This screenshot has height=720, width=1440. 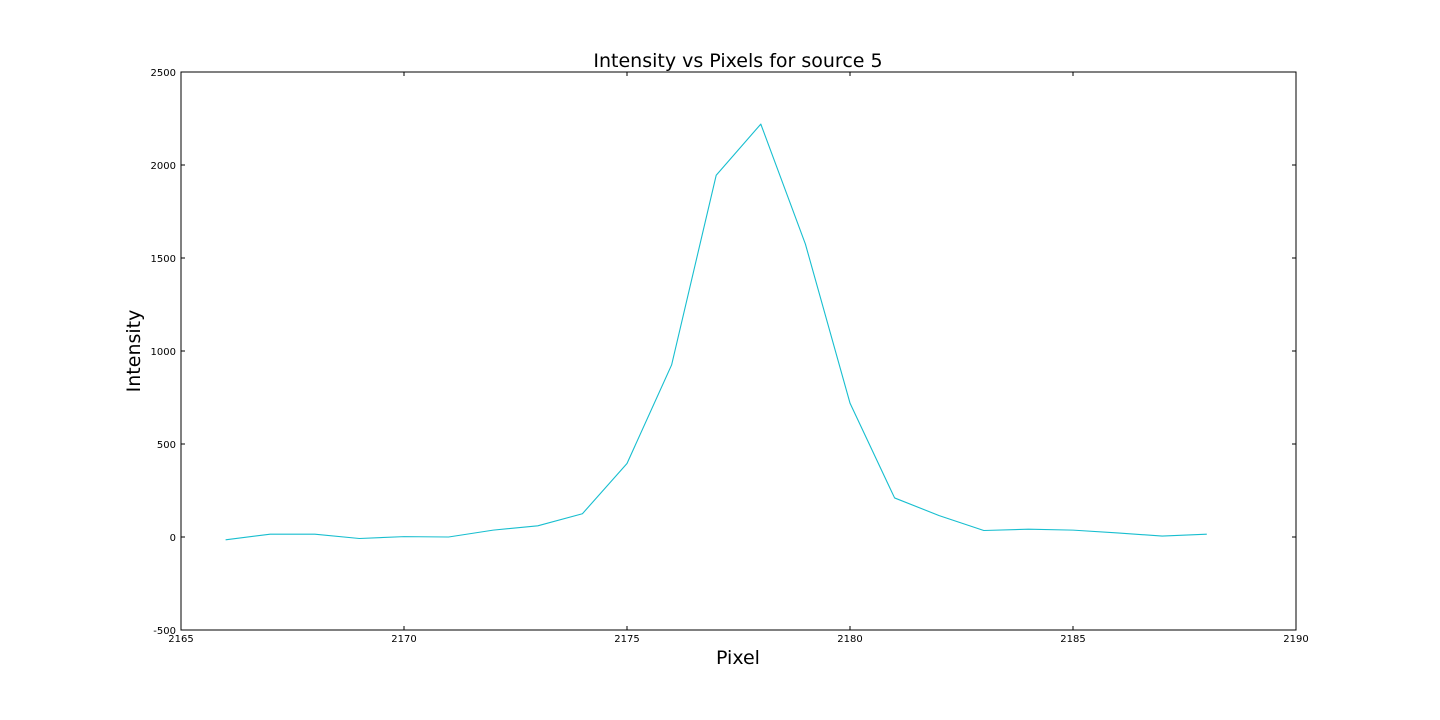 I want to click on x-tick-label: 2180, so click(x=849, y=639).